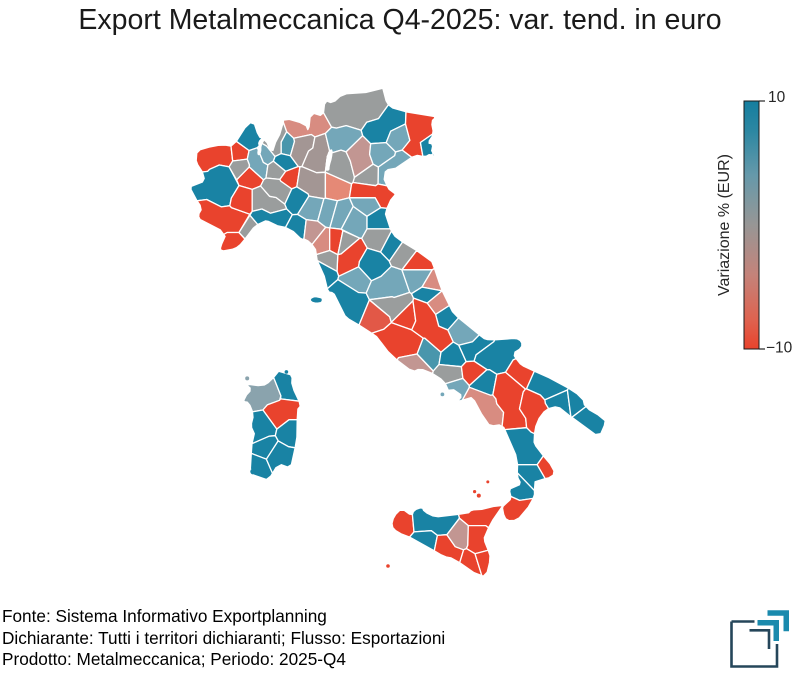  I want to click on svg-text: 10, so click(777, 97).